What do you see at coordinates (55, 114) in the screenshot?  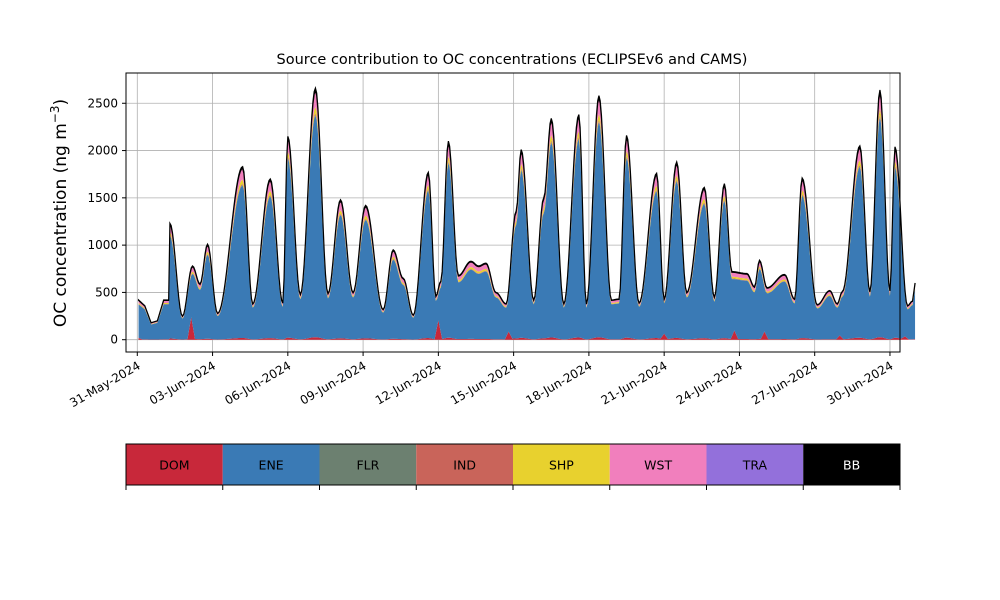 I see `y-axis-label-exponent: −3` at bounding box center [55, 114].